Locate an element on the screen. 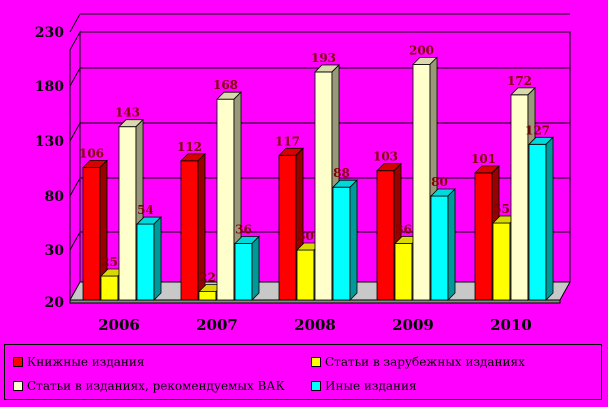  legend-item: Книжные издания is located at coordinates (78, 362).